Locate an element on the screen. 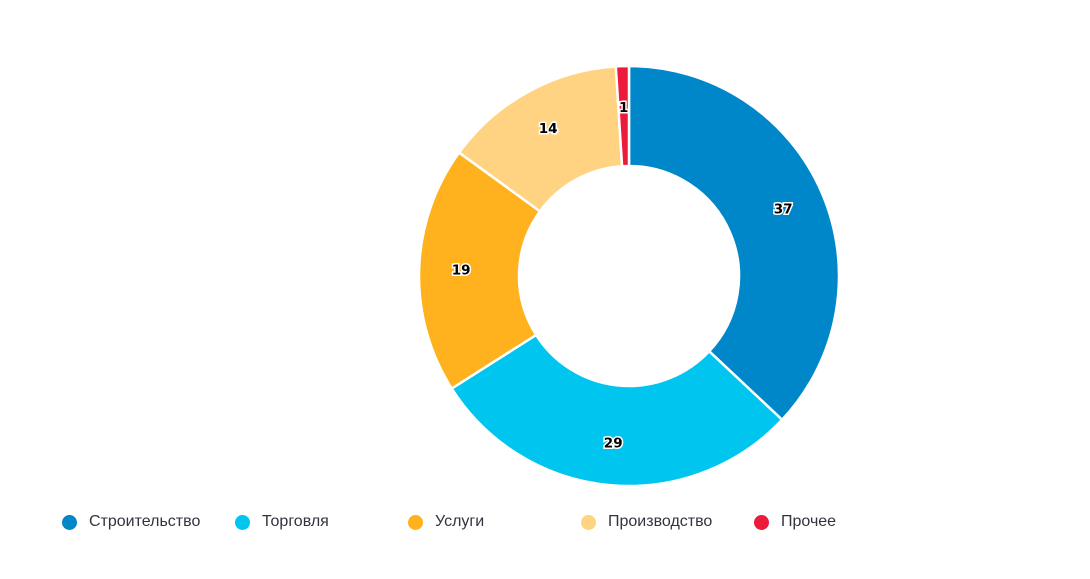 Image resolution: width=1090 pixels, height=579 pixels. legend-item-label: Производство is located at coordinates (660, 521).